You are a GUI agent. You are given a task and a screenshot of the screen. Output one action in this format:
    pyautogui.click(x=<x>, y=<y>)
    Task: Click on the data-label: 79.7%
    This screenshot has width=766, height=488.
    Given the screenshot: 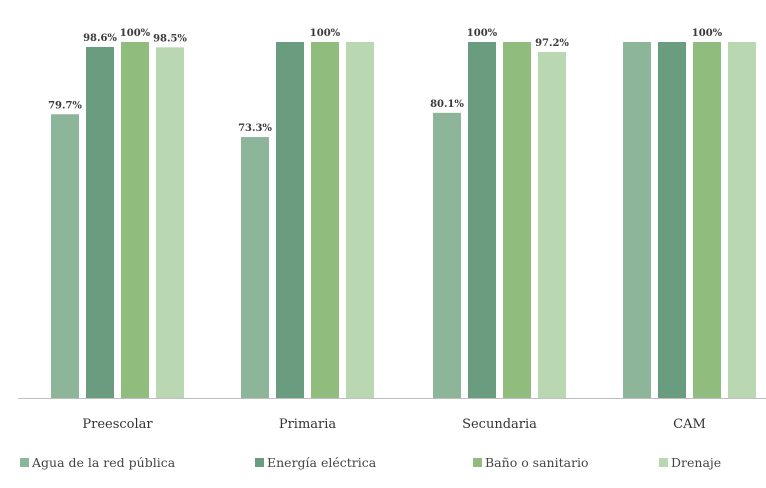 What is the action you would take?
    pyautogui.click(x=65, y=105)
    